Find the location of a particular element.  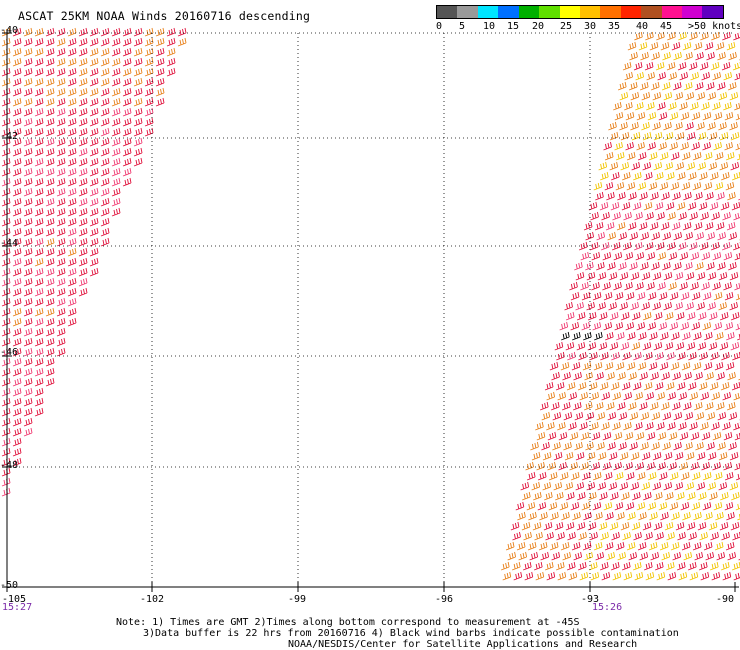

legend-label: 45 is located at coordinates (666, 26).